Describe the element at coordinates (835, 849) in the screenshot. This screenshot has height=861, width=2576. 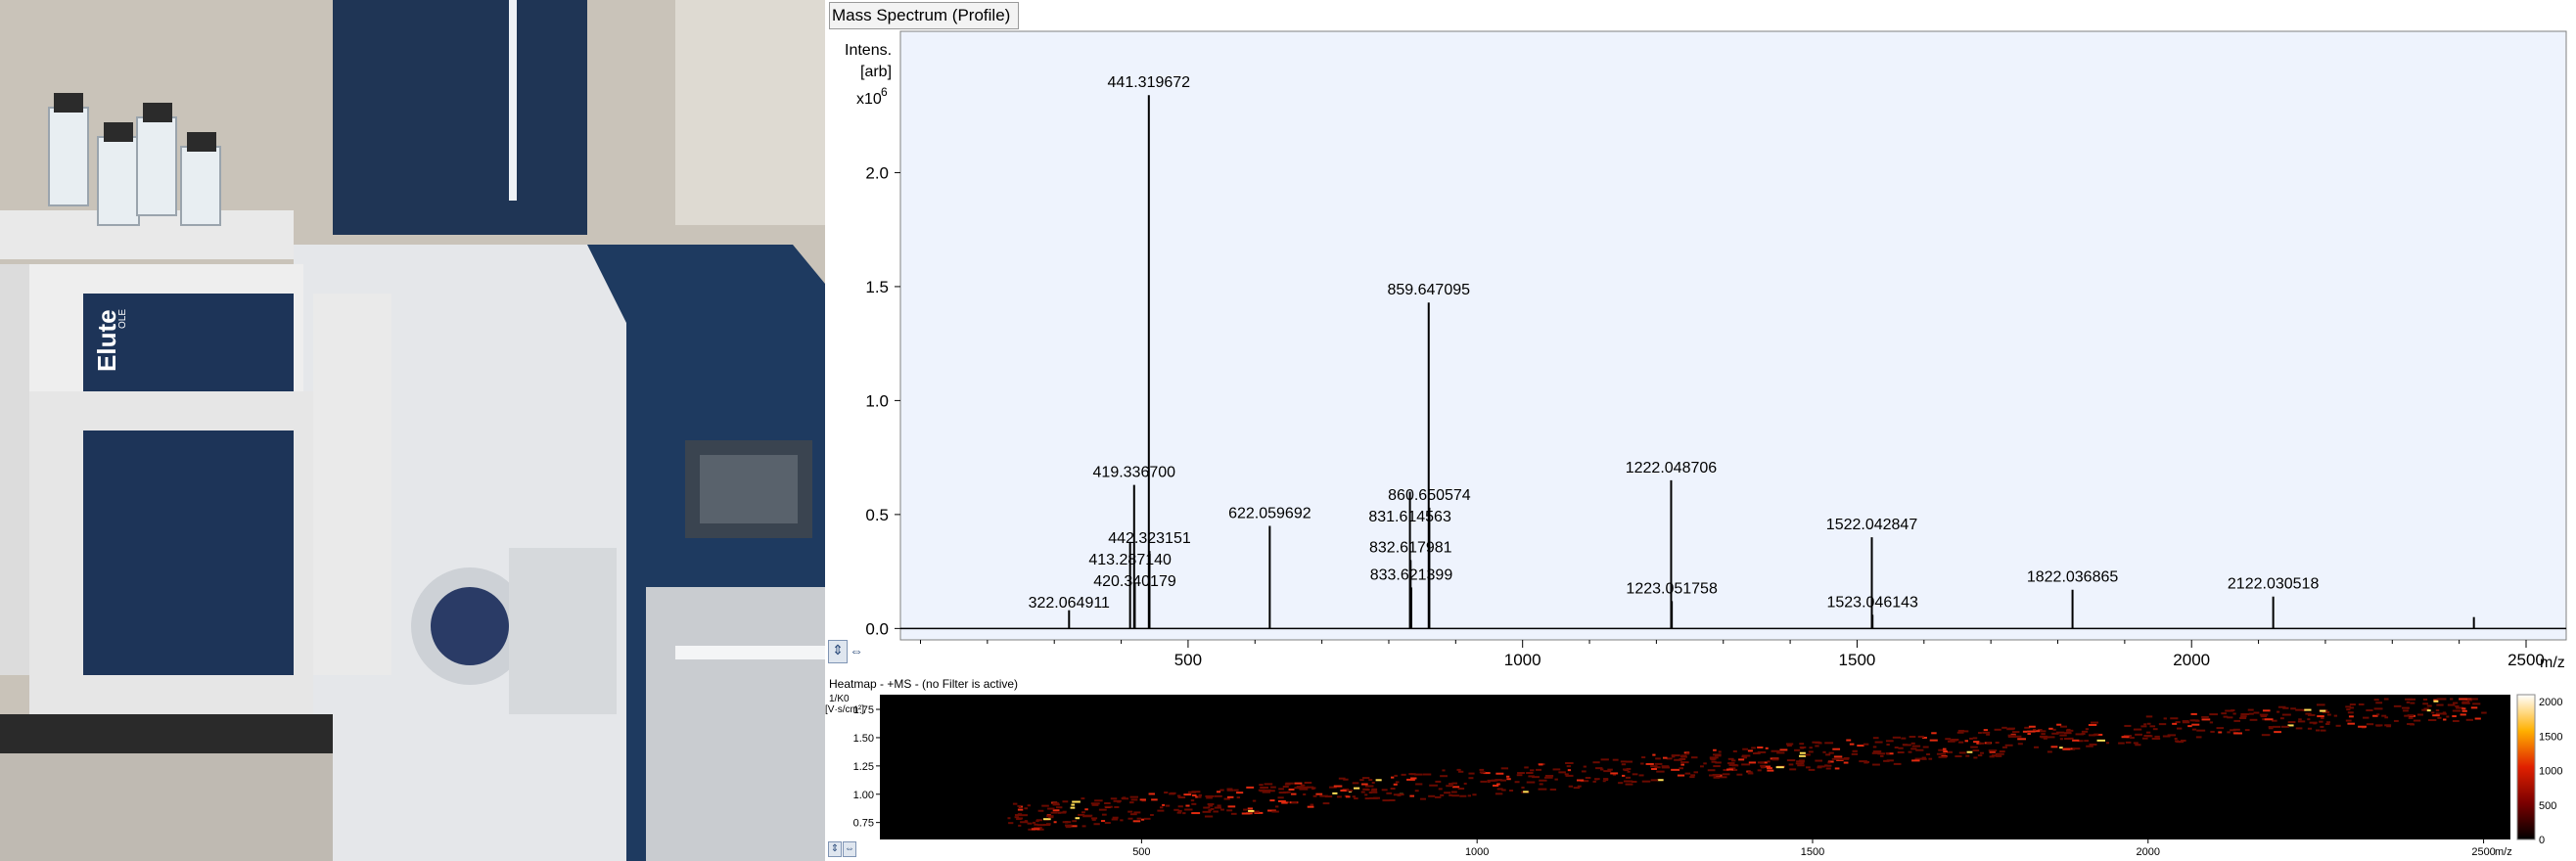
I see `heatmap-stepper-icon: ⇕` at that location.